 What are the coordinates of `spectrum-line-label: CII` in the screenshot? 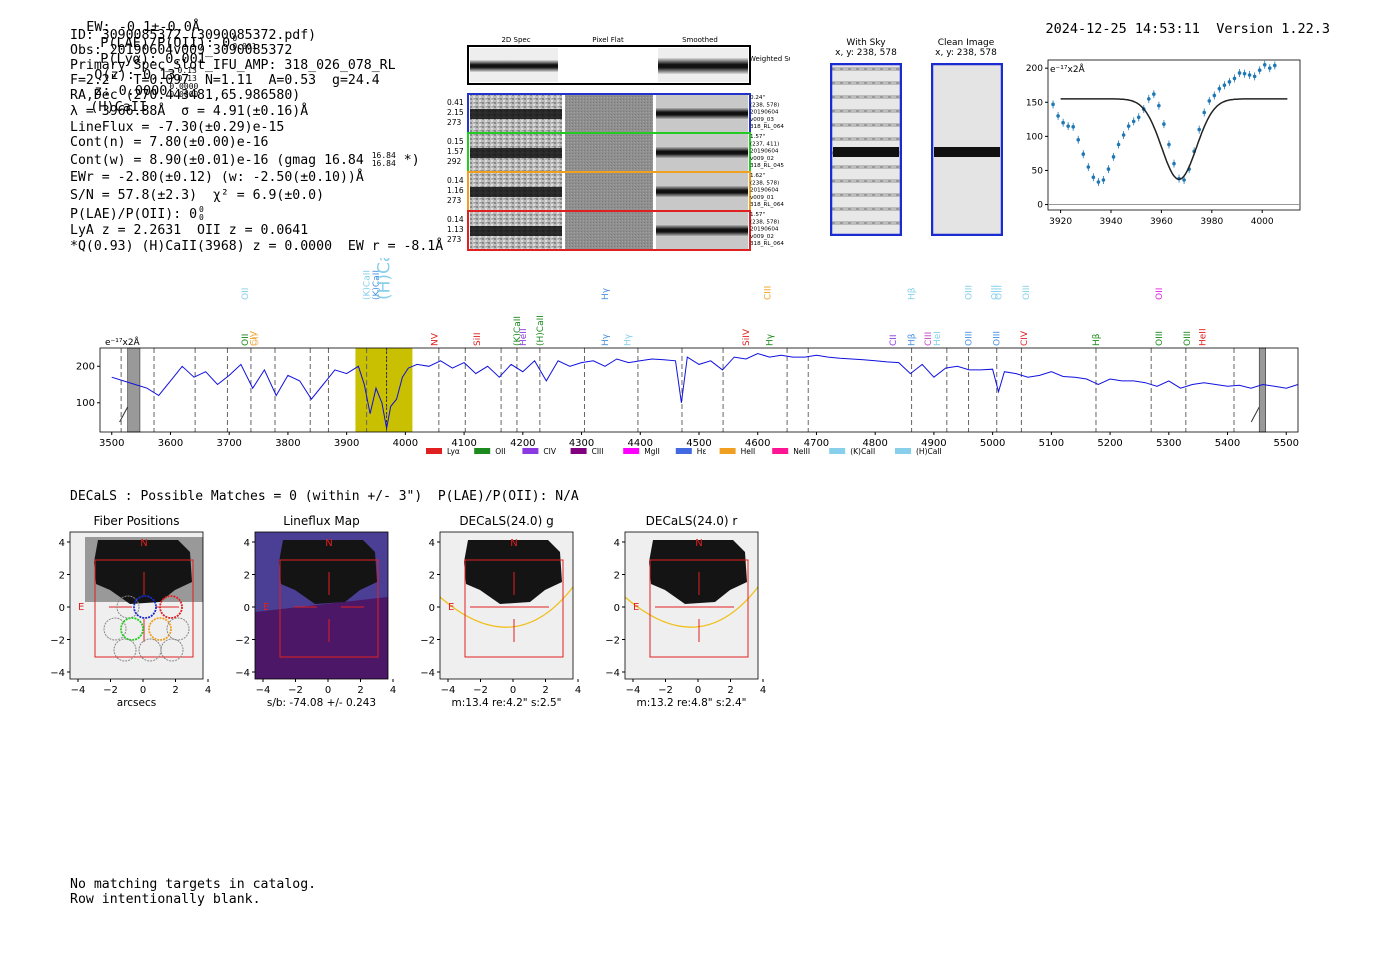 It's located at (894, 340).